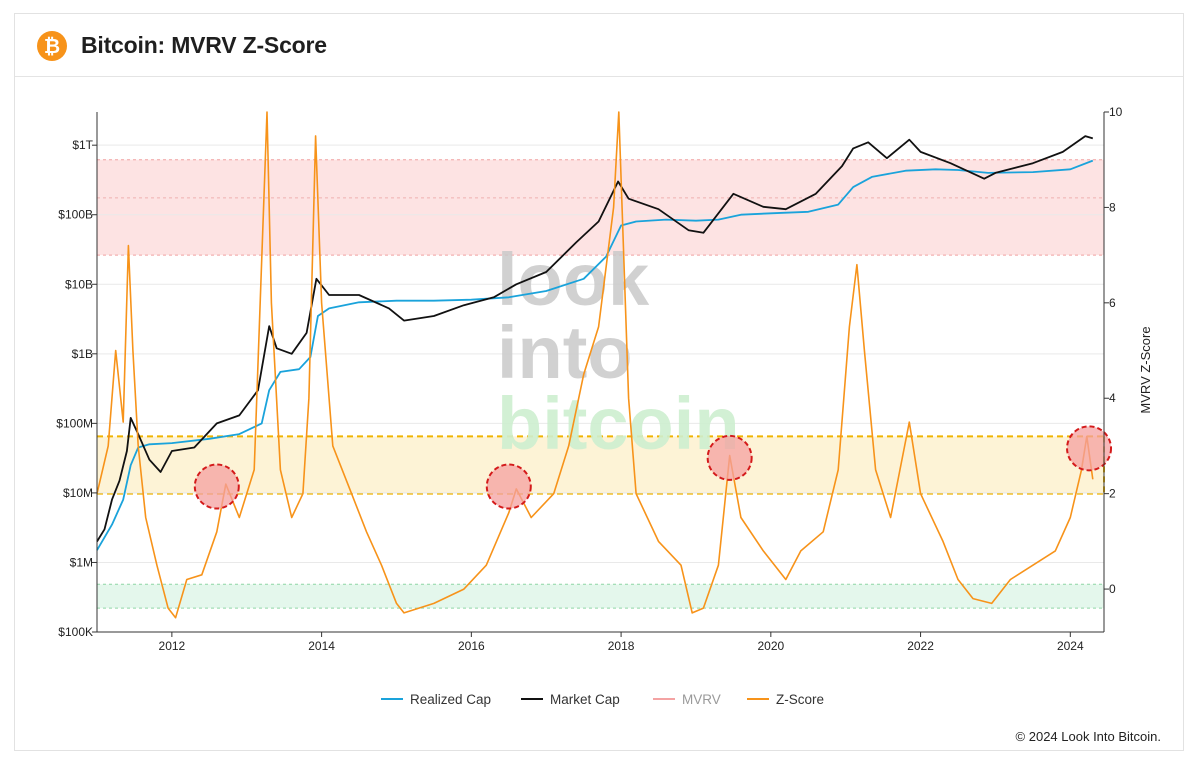  Describe the element at coordinates (573, 279) in the screenshot. I see `watermark-line-look: look` at that location.